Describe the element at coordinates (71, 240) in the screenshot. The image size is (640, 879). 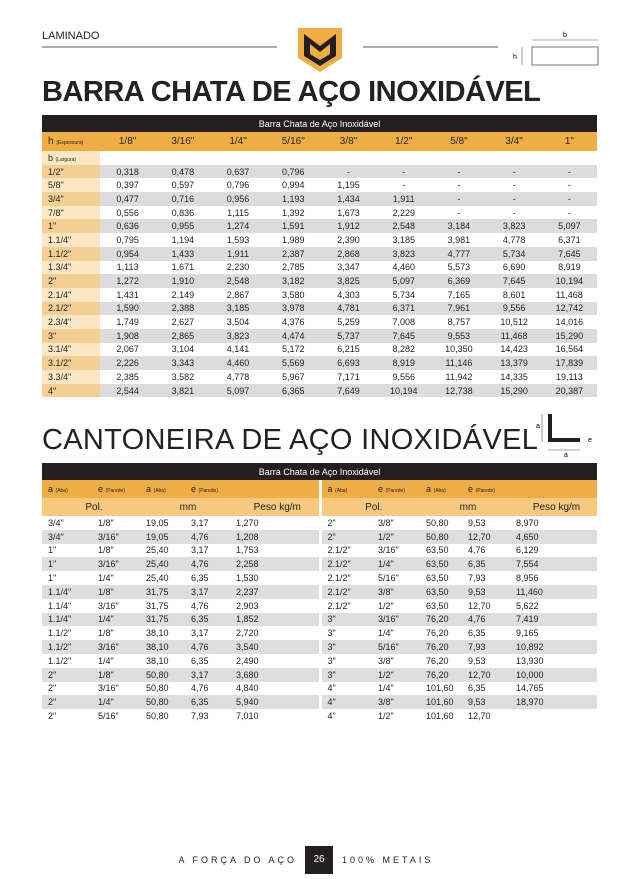
I see `row-label: 1.1/4"` at that location.